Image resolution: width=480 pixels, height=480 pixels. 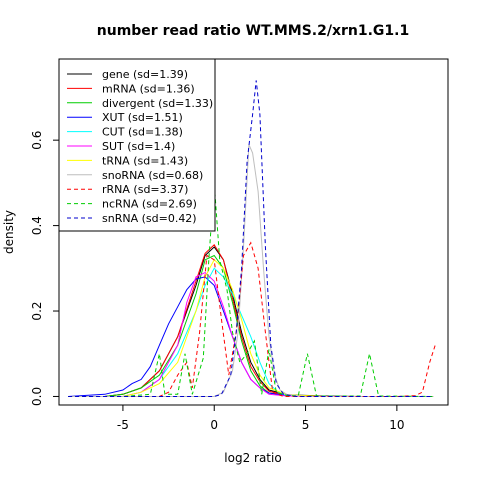 What do you see at coordinates (157, 103) in the screenshot?
I see `legend-item-label: divergent (sd=1.33)` at bounding box center [157, 103].